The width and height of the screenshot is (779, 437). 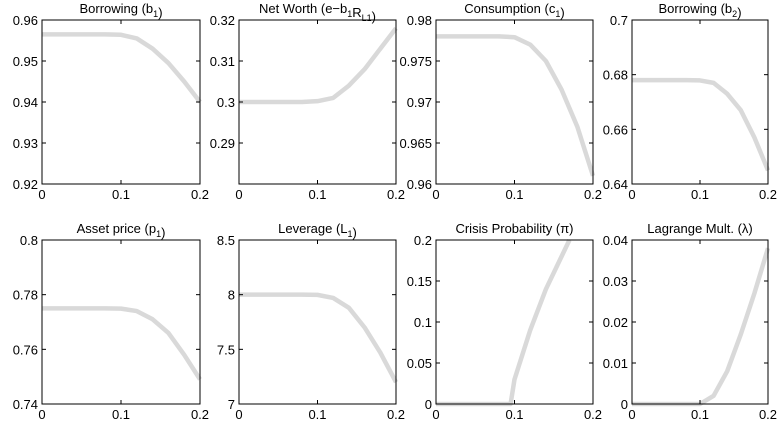 What do you see at coordinates (510, 8) in the screenshot?
I see `title-text: Consumption (c` at bounding box center [510, 8].